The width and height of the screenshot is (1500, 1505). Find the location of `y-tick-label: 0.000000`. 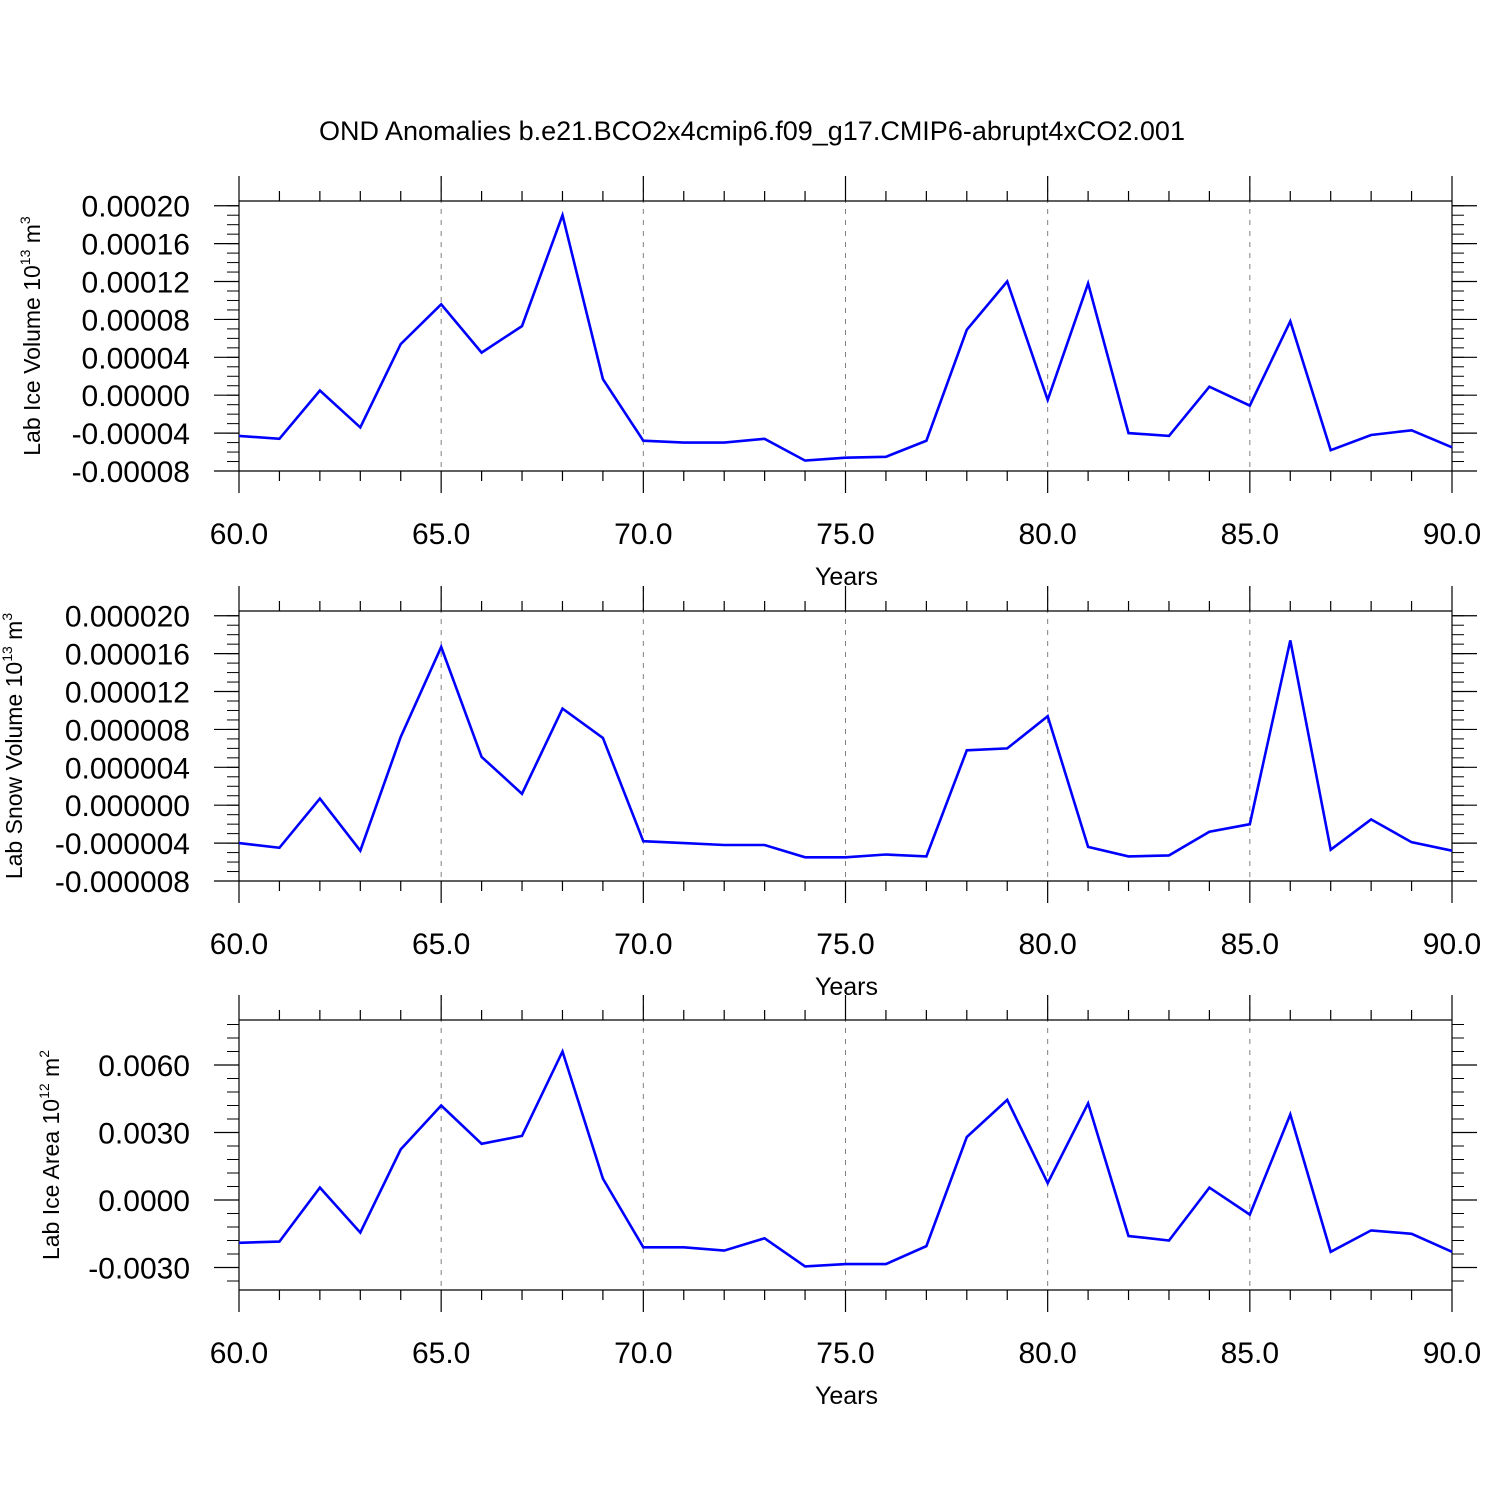

y-tick-label: 0.000000 is located at coordinates (127, 806).